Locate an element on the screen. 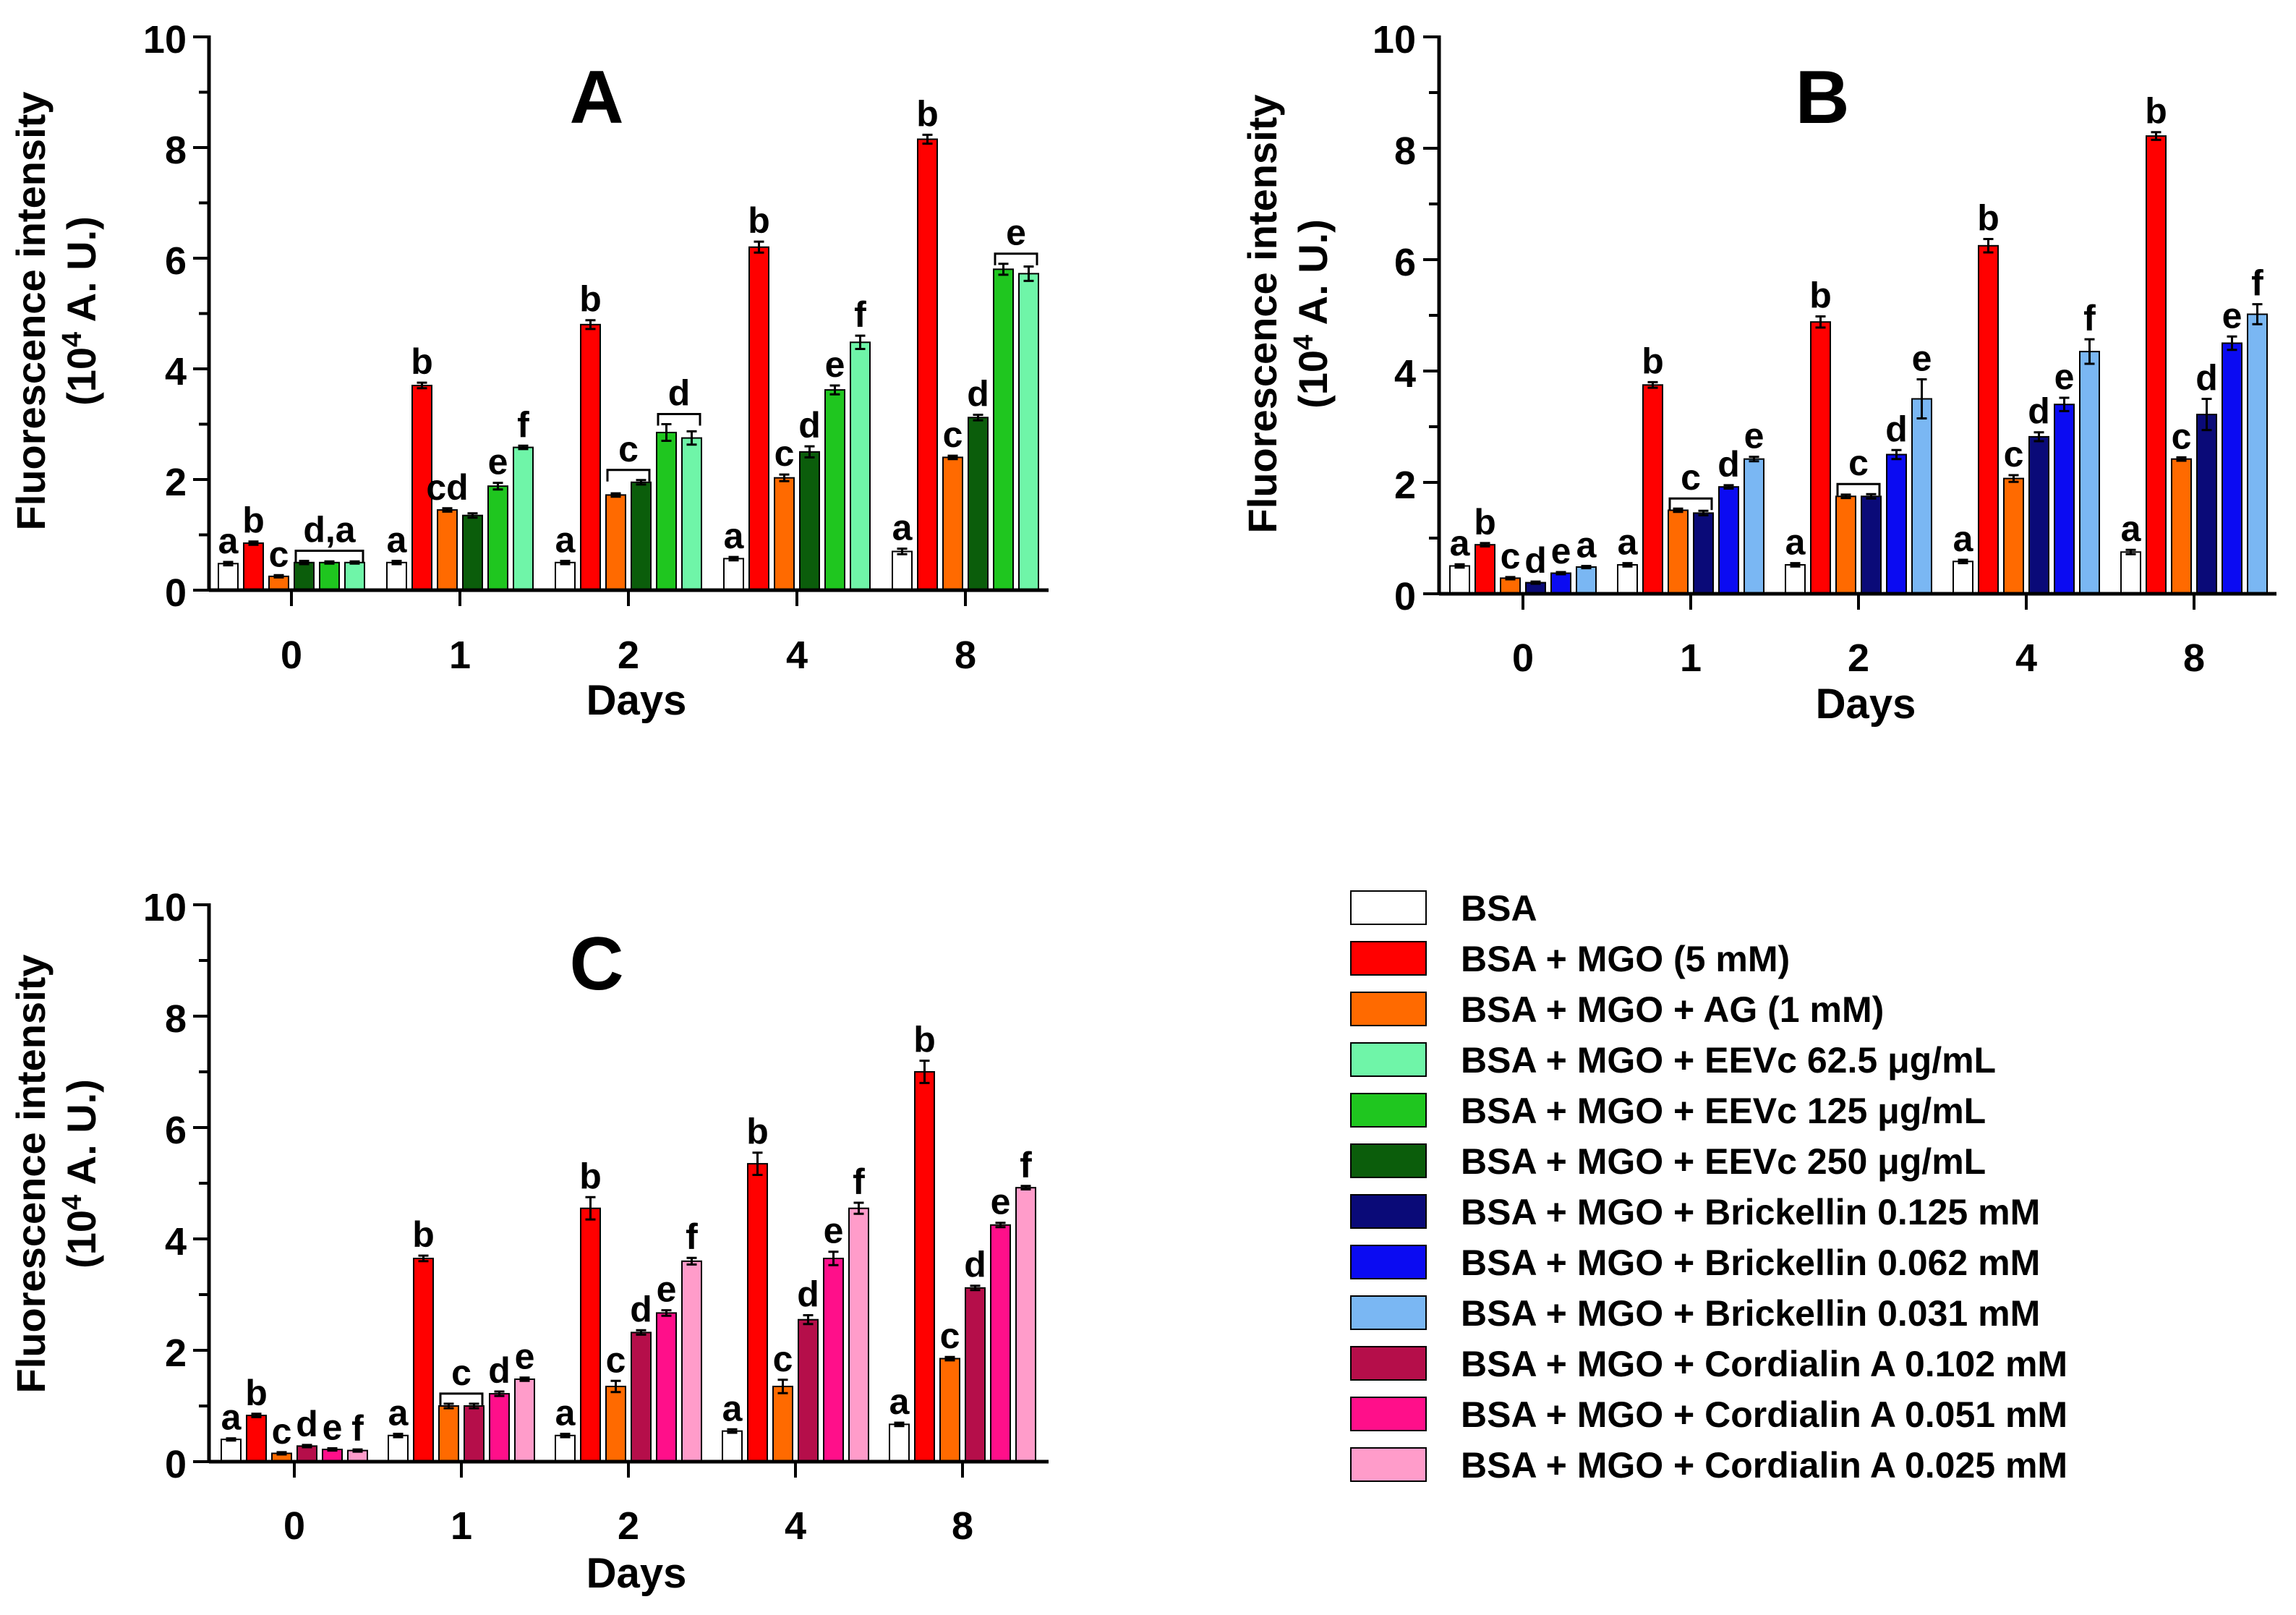  x-tick-label: 2 is located at coordinates (628, 1526).